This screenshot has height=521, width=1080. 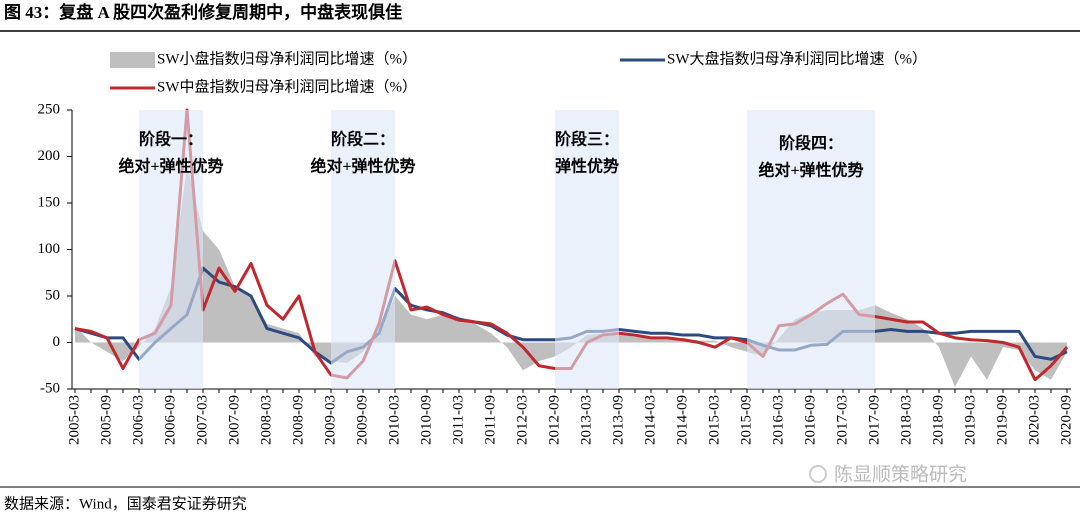 I want to click on source: 数据来源：Wind，国泰君安证券研究, so click(x=125, y=503).